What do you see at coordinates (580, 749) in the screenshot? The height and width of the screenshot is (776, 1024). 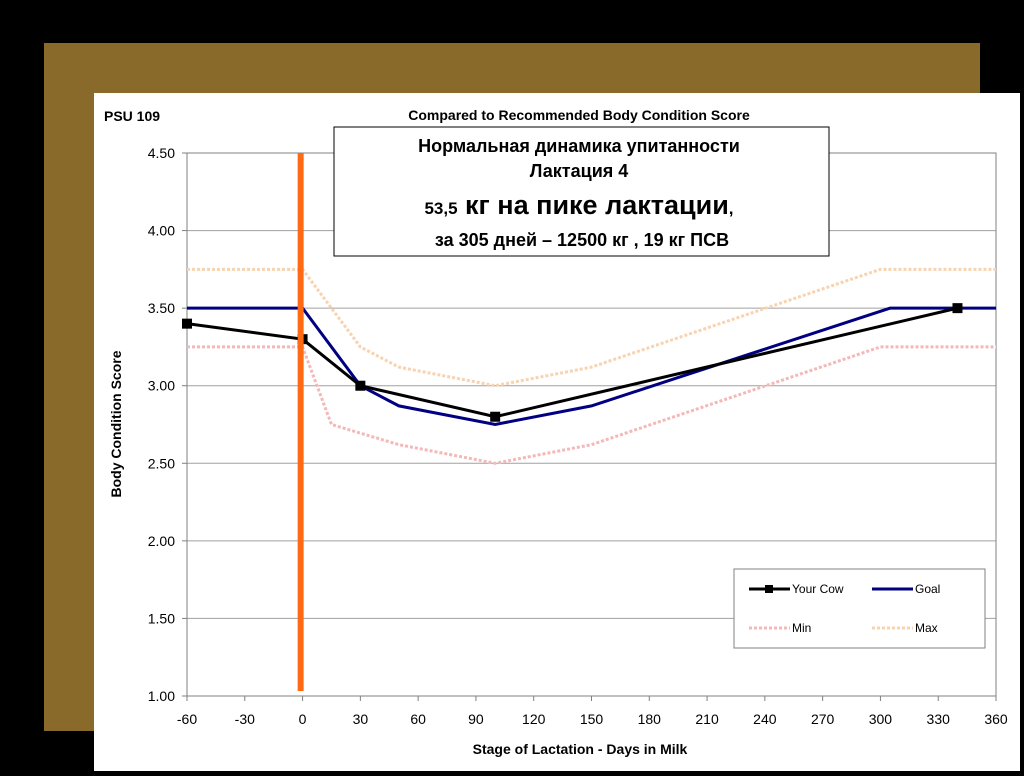 I see `x-axis-label: Stage of Lactation - Days in Milk` at bounding box center [580, 749].